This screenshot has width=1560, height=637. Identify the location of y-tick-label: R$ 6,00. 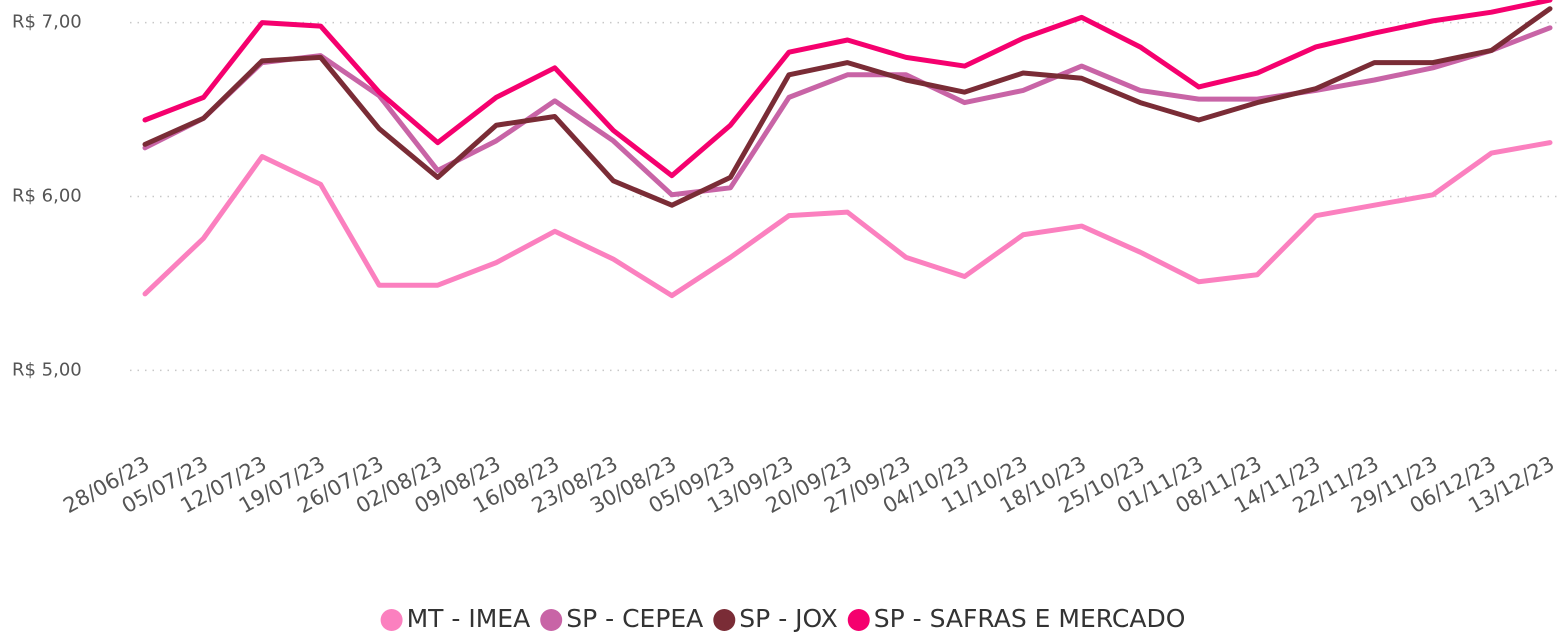
(47, 196).